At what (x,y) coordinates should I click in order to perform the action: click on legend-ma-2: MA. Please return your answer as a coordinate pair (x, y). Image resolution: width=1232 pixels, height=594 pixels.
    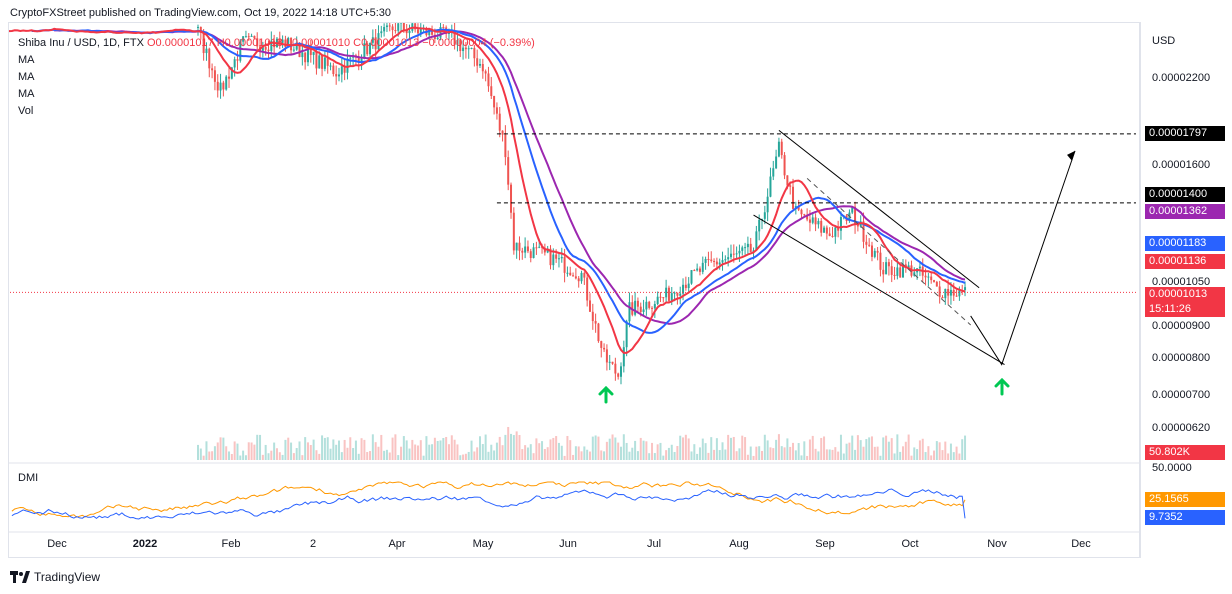
    Looking at the image, I should click on (26, 77).